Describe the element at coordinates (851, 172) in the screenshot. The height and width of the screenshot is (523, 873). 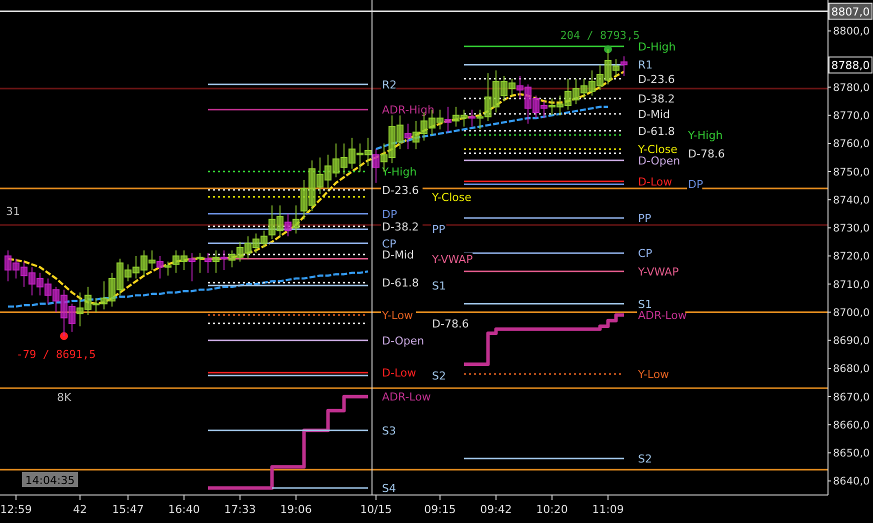
I see `y-tick-label: 8750,0` at that location.